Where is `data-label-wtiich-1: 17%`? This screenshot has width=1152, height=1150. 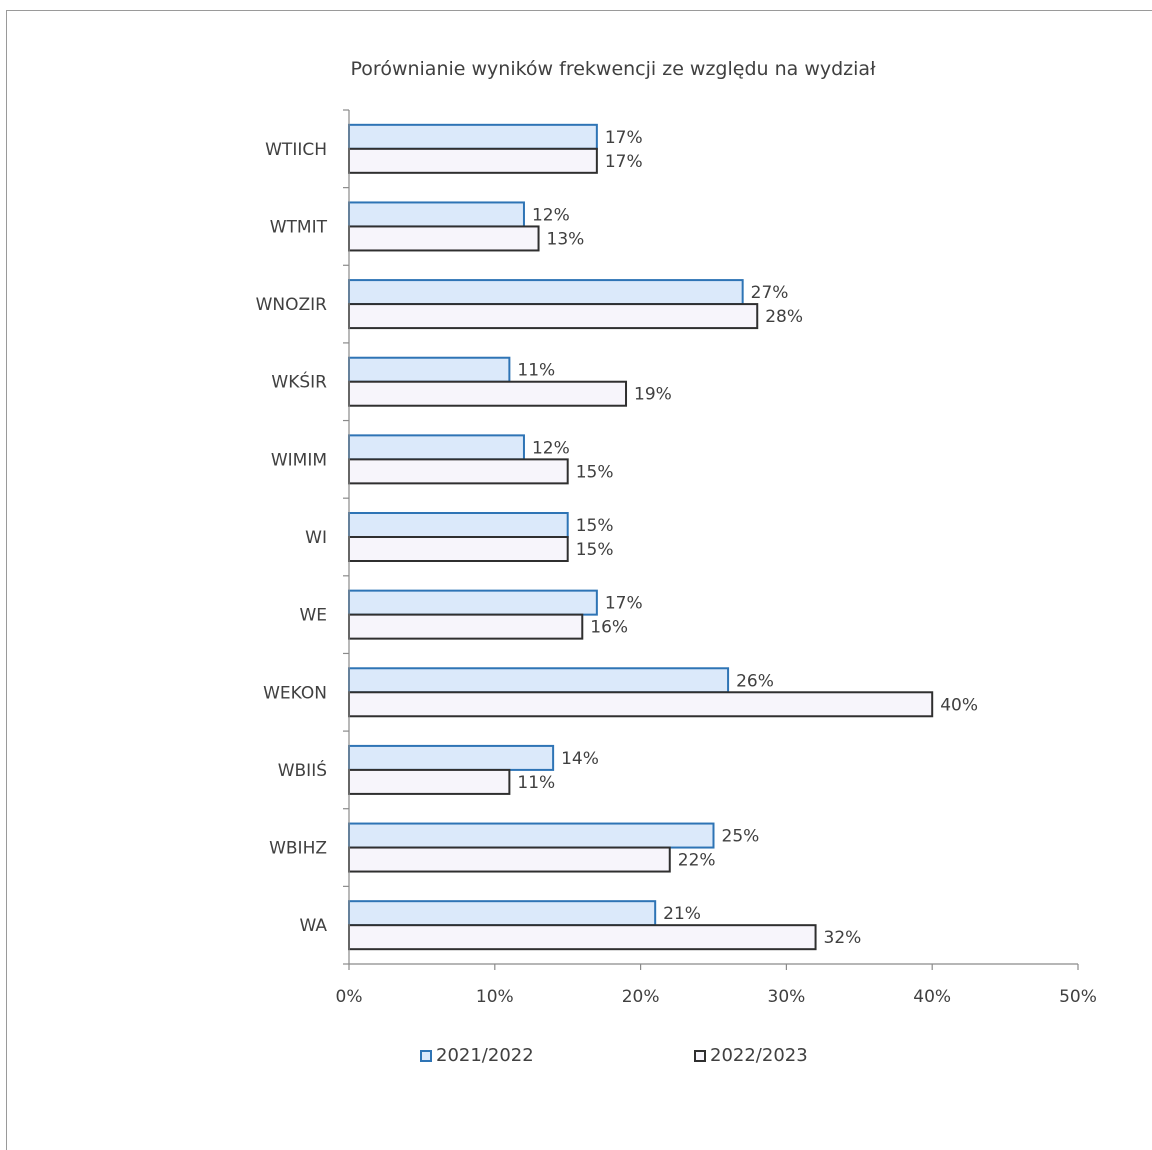 data-label-wtiich-1: 17% is located at coordinates (624, 162).